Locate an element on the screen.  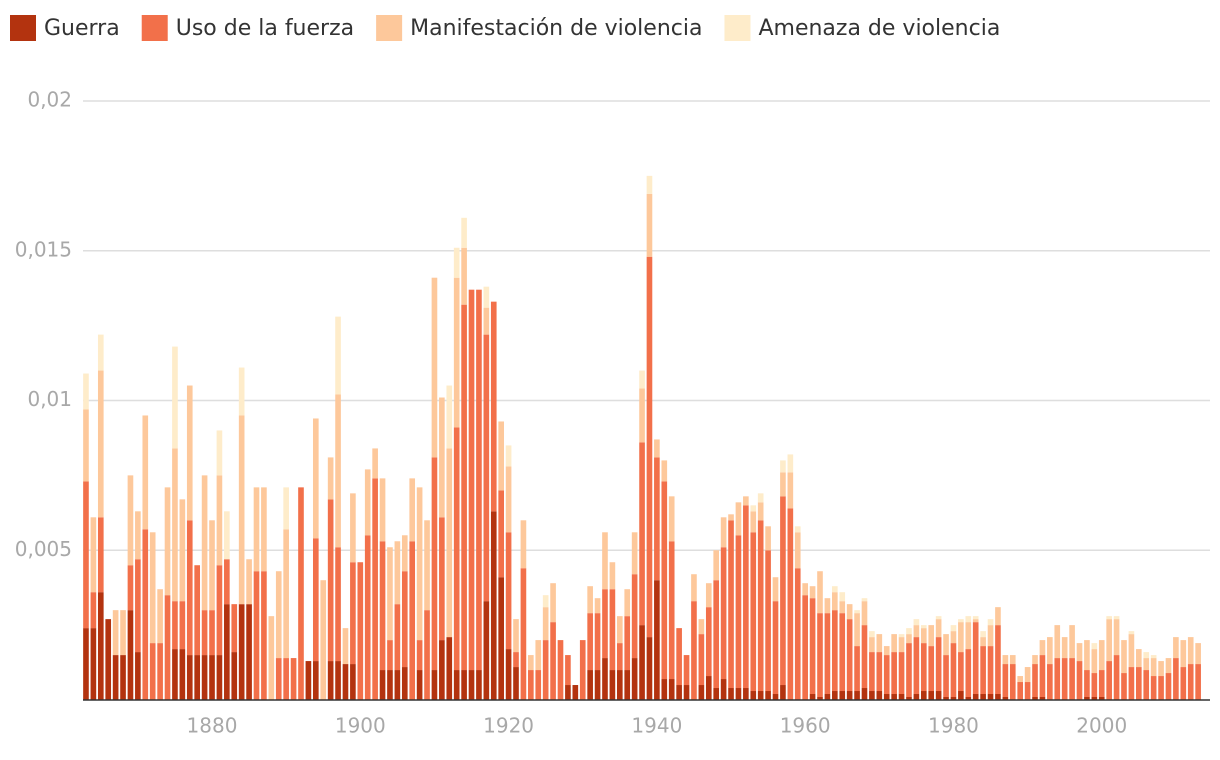
x-tick-label: 1900 is located at coordinates (360, 726).